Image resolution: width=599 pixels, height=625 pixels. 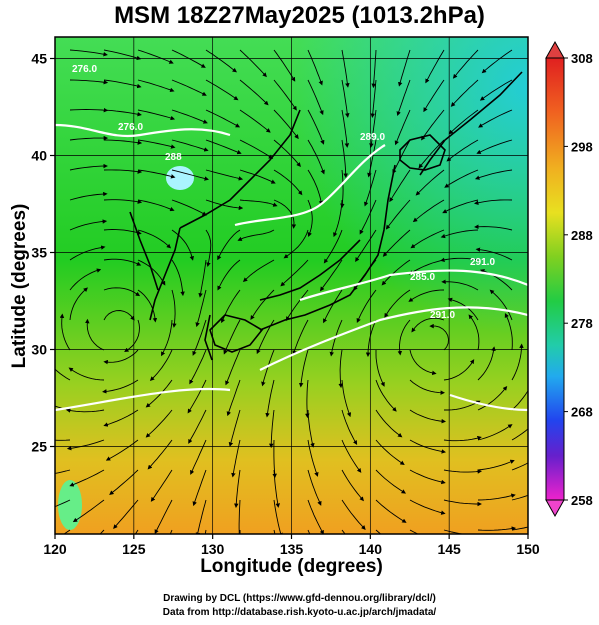 What do you see at coordinates (19, 286) in the screenshot?
I see `y-axis-label: Latitude (degrees)` at bounding box center [19, 286].